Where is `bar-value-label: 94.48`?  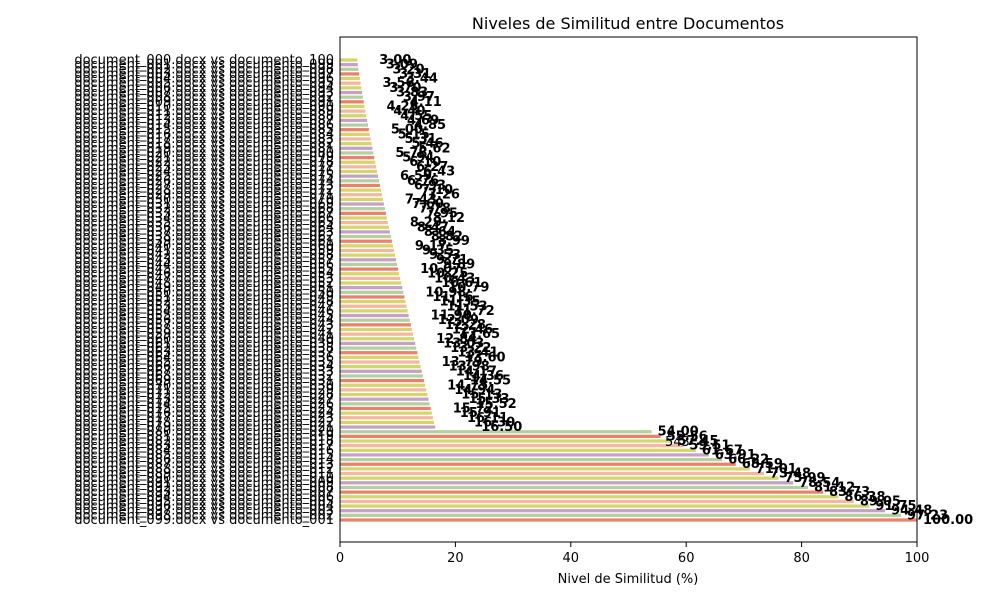 bar-value-label: 94.48 is located at coordinates (911, 511).